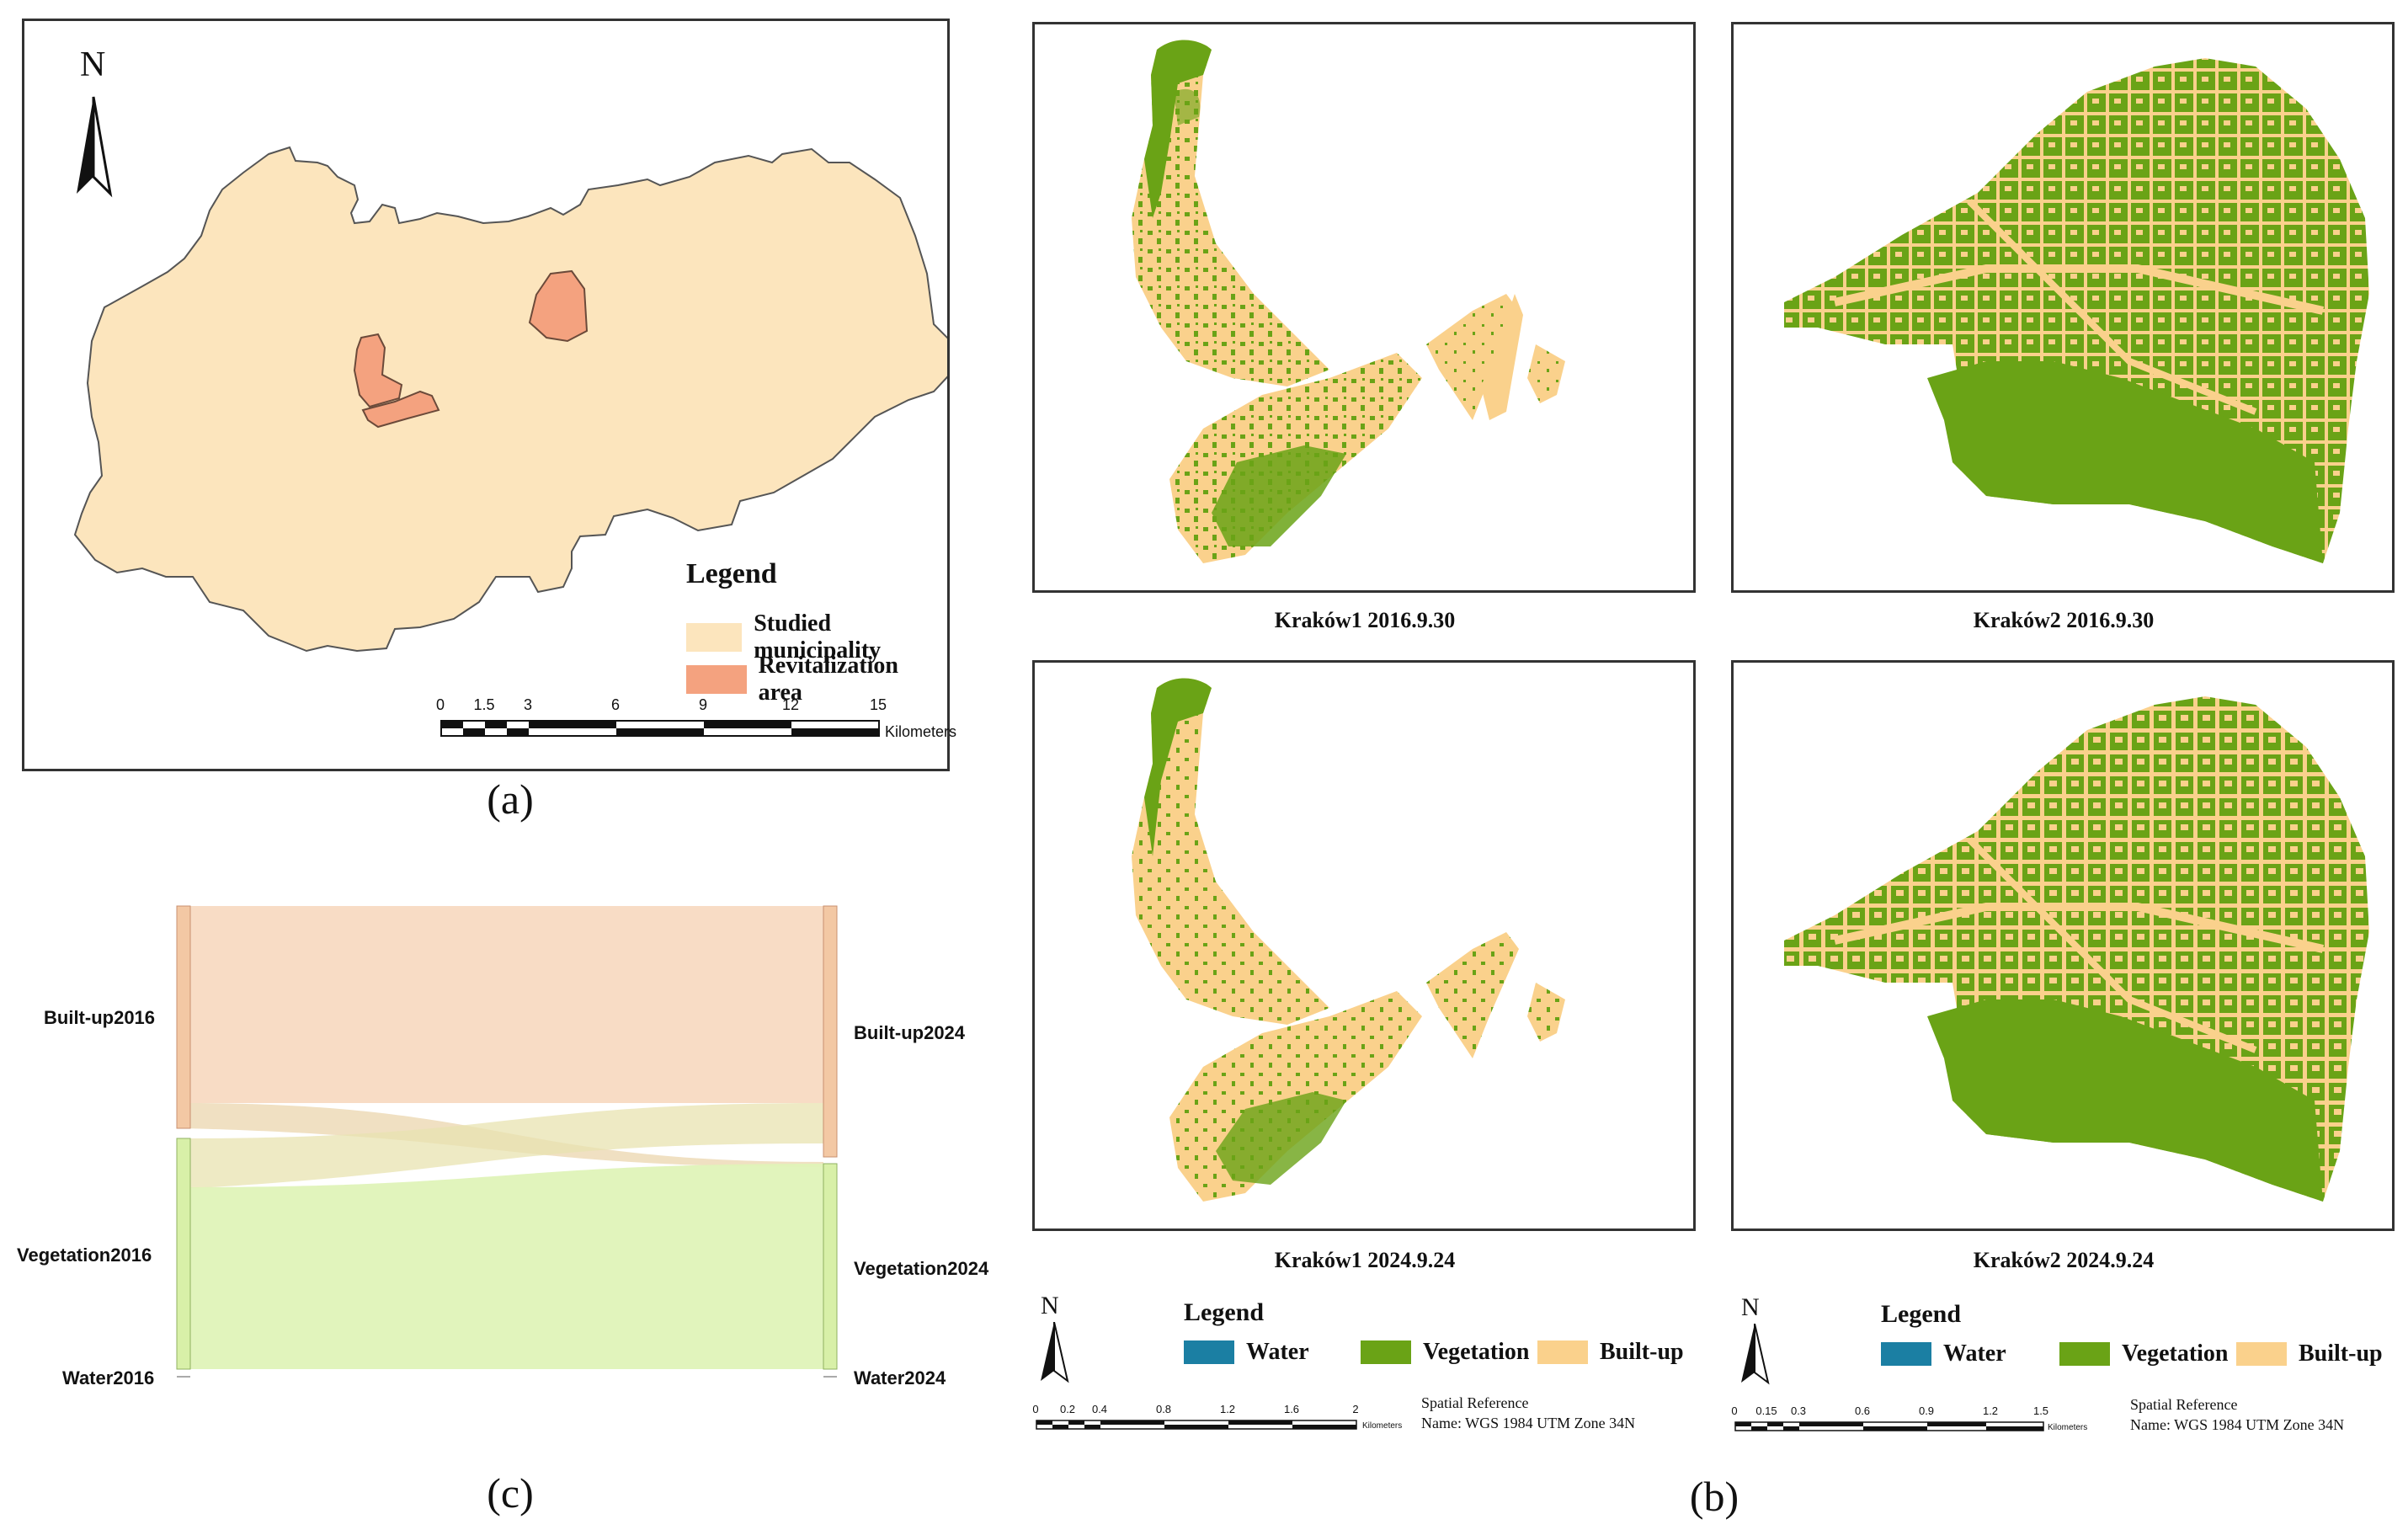 Image resolution: width=2408 pixels, height=1535 pixels. I want to click on map-krakow2-2024, so click(2063, 946).